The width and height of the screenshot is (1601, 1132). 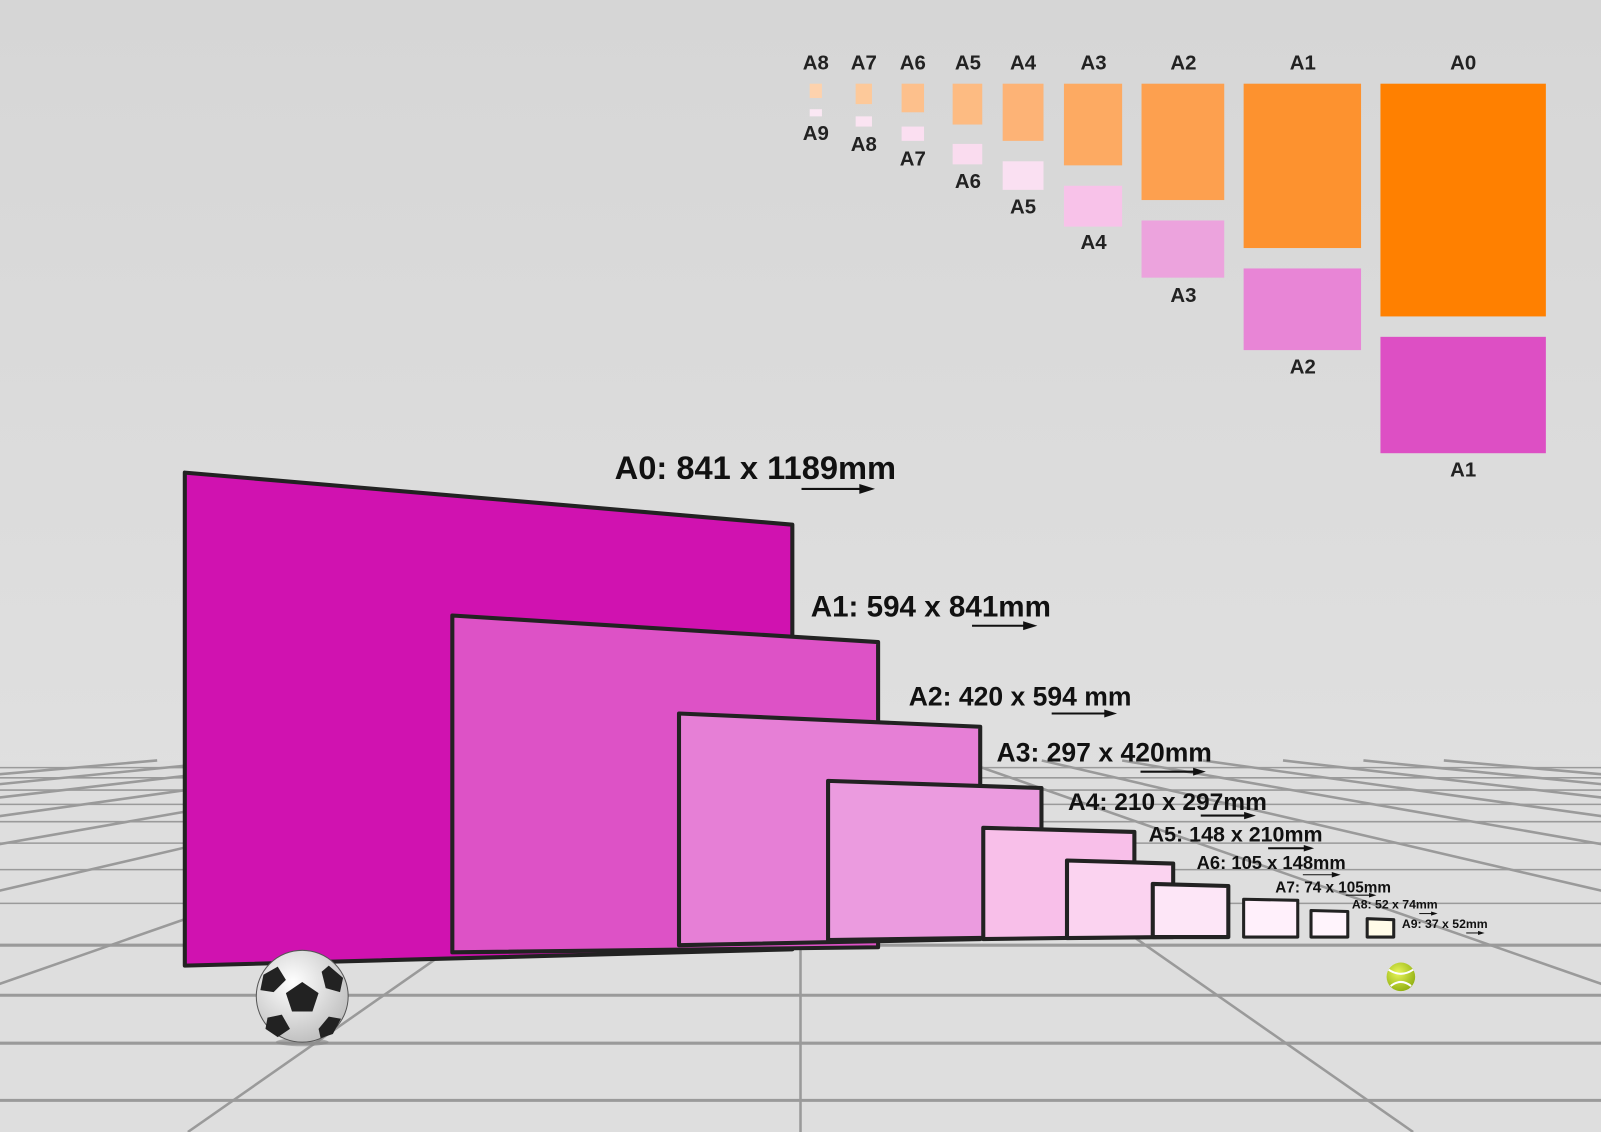 I want to click on sheet-label: A0: 841 x 1189mm, so click(x=755, y=467).